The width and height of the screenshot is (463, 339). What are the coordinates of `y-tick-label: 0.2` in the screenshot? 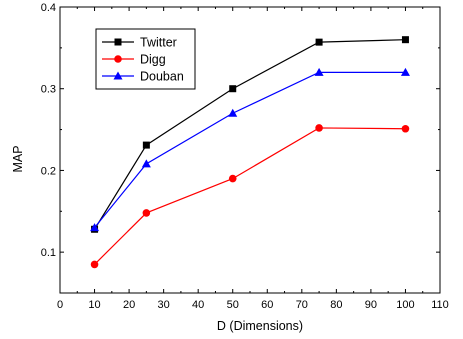 It's located at (48, 171).